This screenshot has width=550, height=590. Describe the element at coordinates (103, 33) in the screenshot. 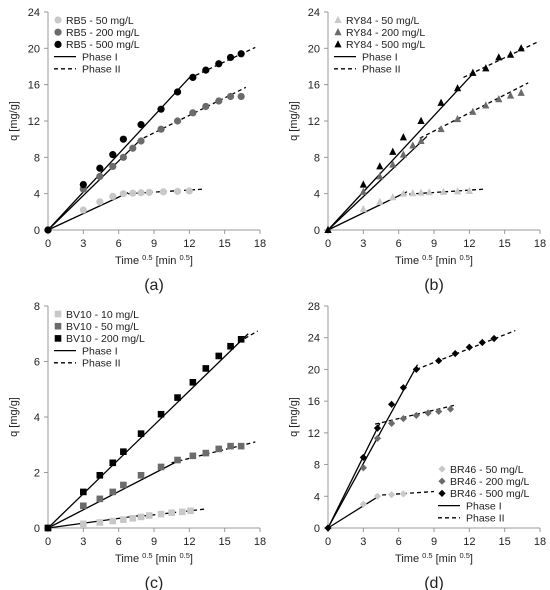

I see `legend-label: RB5 - 200 mg/L` at that location.